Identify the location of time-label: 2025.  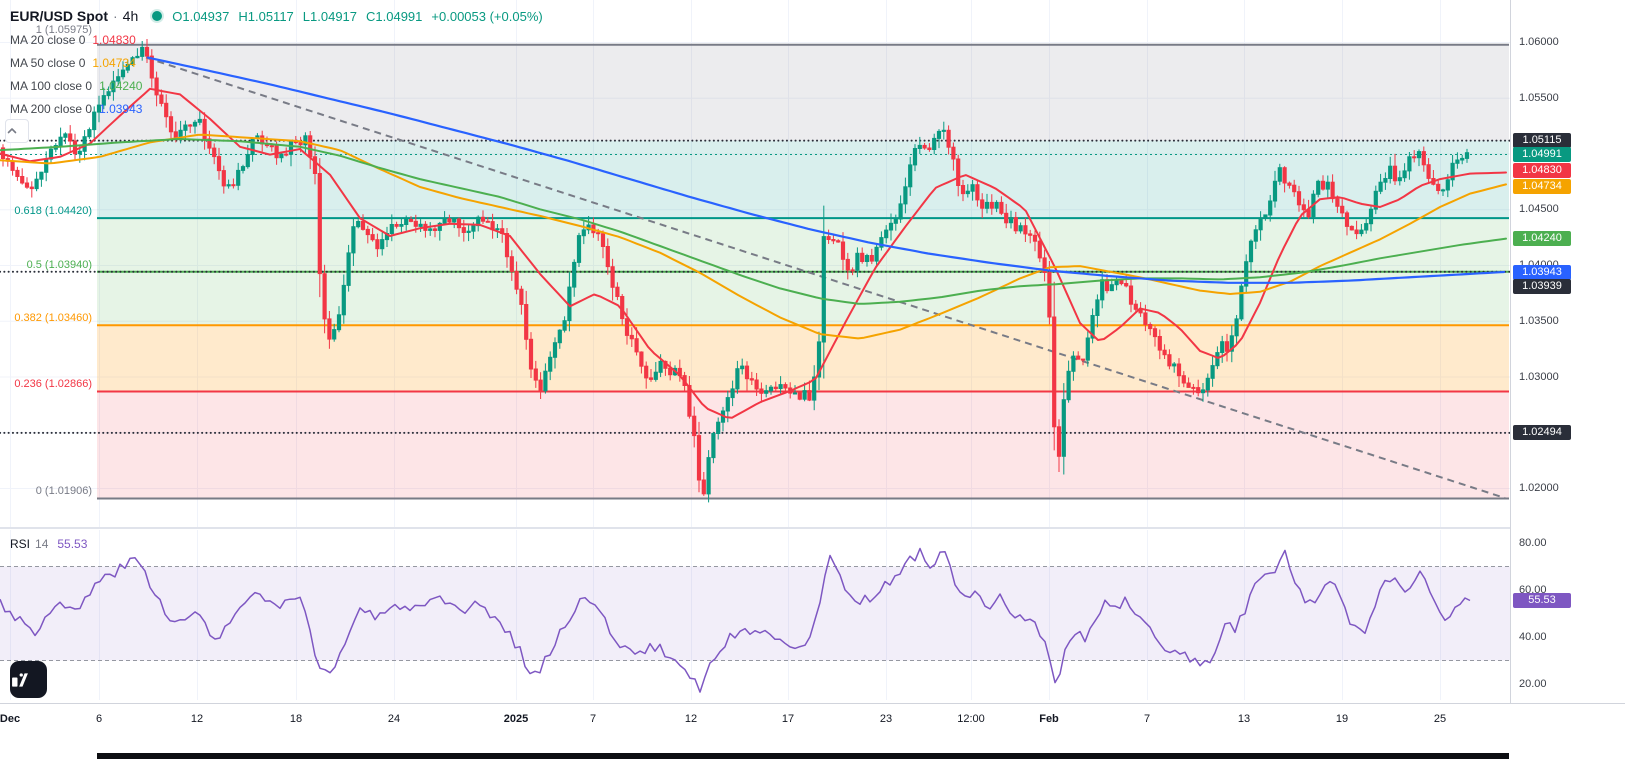
(516, 719).